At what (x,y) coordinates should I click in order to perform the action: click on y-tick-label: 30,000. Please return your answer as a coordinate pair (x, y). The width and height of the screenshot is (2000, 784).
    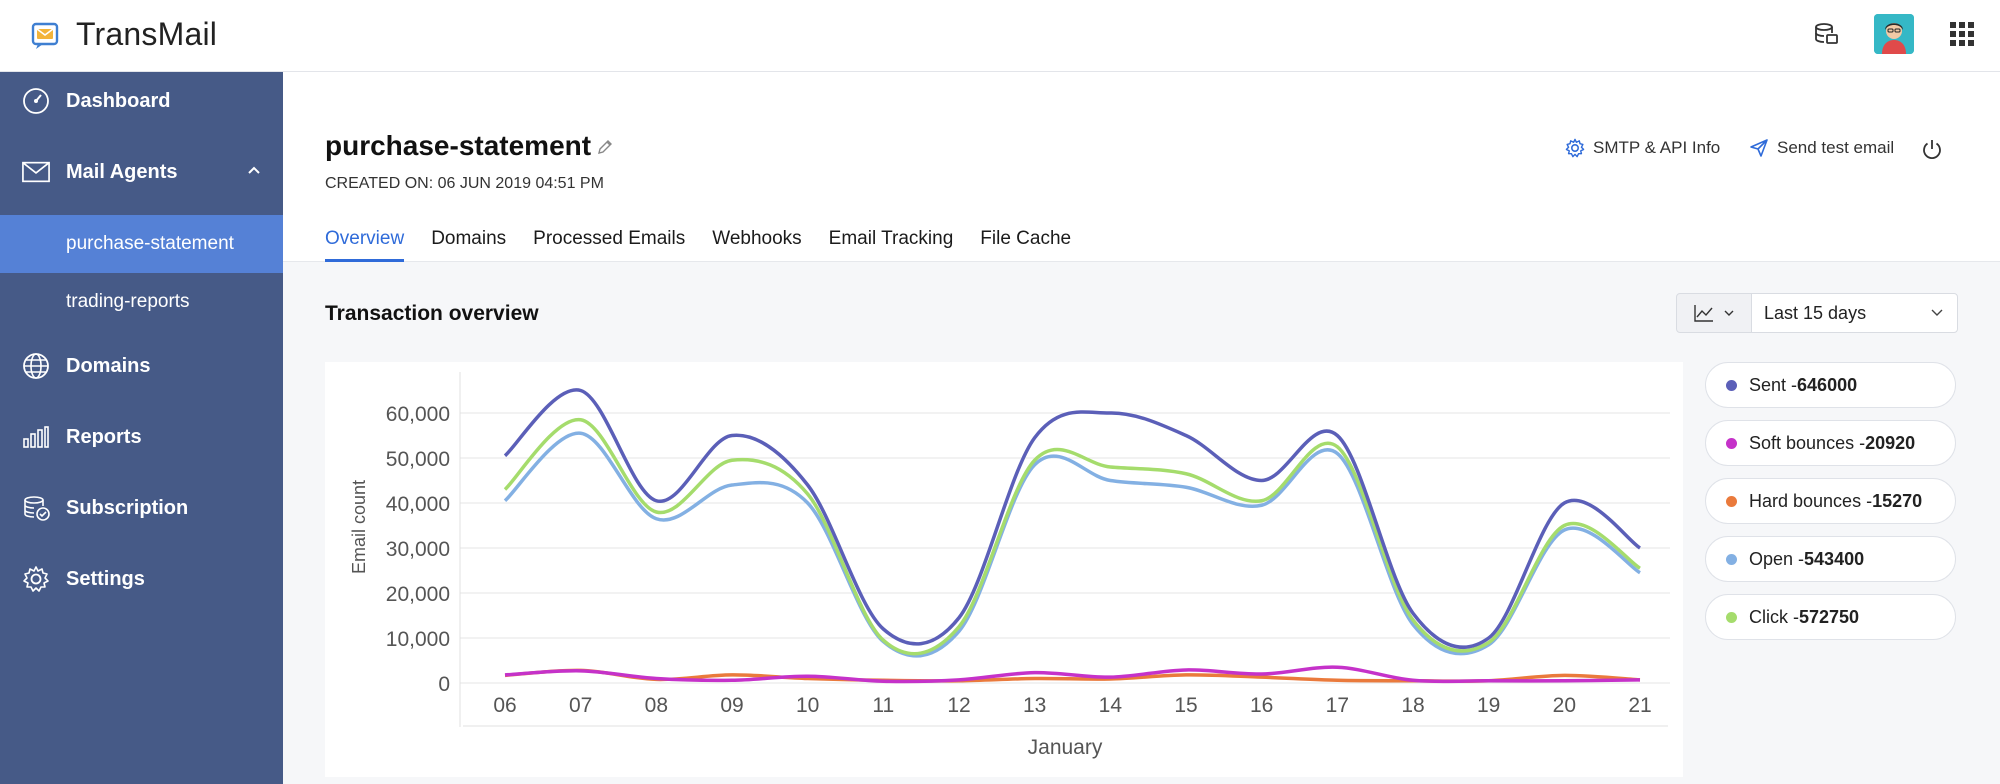
    Looking at the image, I should click on (418, 549).